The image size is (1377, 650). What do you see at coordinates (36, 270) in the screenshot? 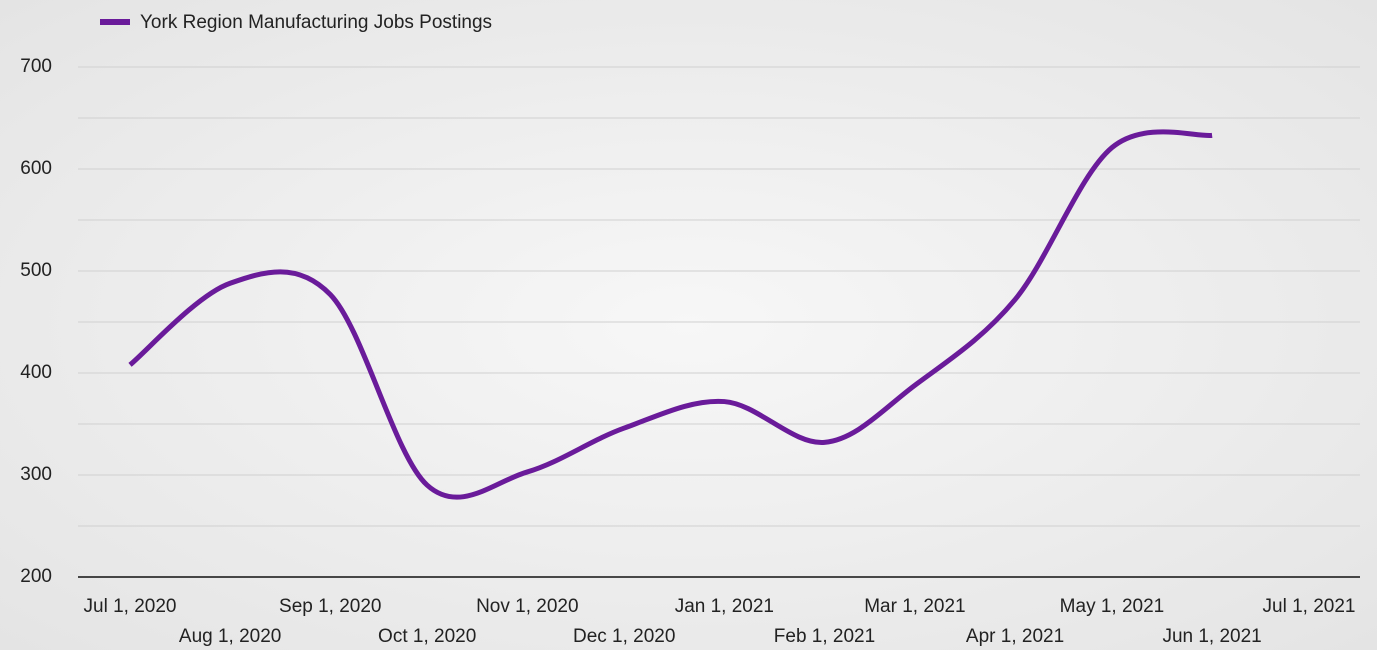
I see `y-tick-label: 500` at bounding box center [36, 270].